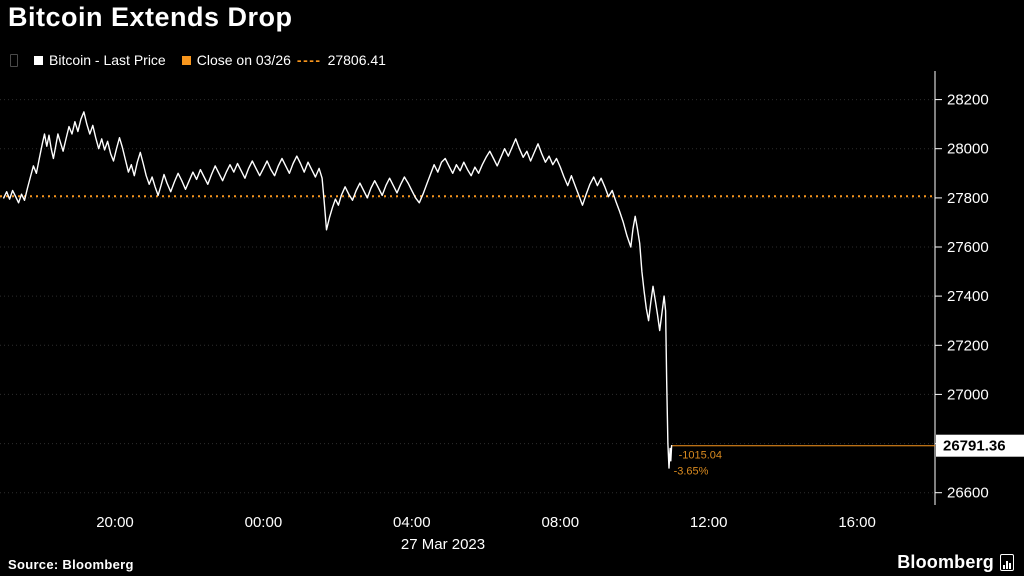 The width and height of the screenshot is (1024, 576). What do you see at coordinates (412, 522) in the screenshot?
I see `x-axis-tick-label: 04:00` at bounding box center [412, 522].